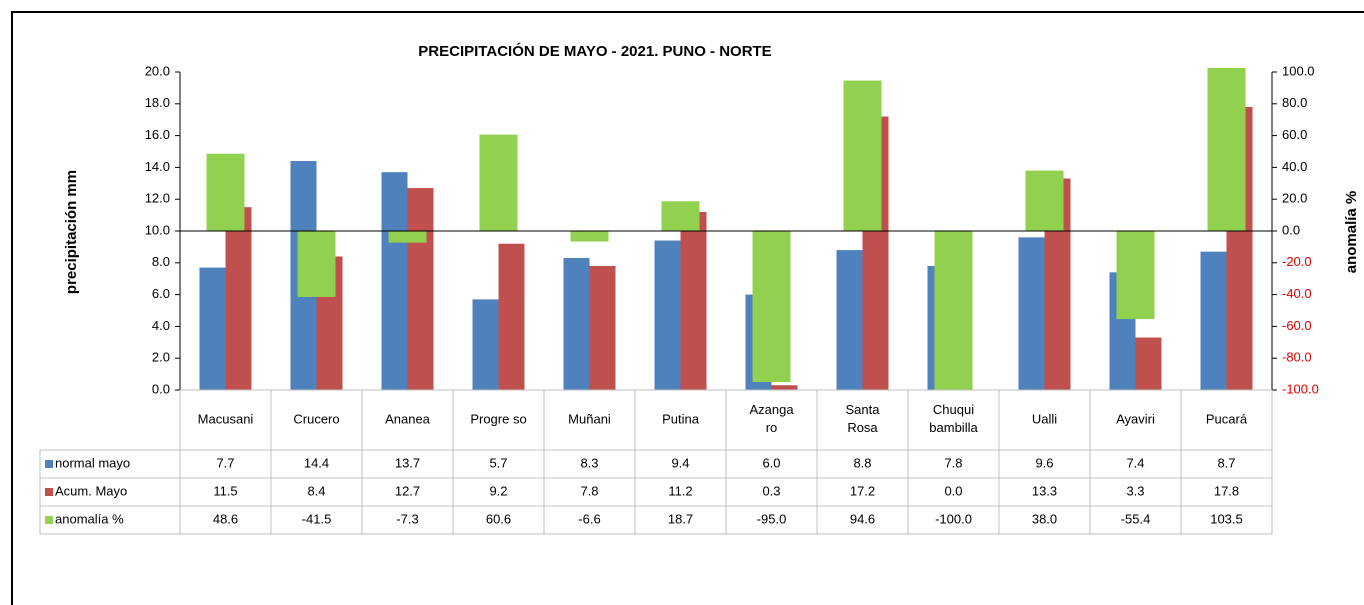 The image size is (1364, 605). What do you see at coordinates (1294, 166) in the screenshot?
I see `y2-tick-label: 40.0` at bounding box center [1294, 166].